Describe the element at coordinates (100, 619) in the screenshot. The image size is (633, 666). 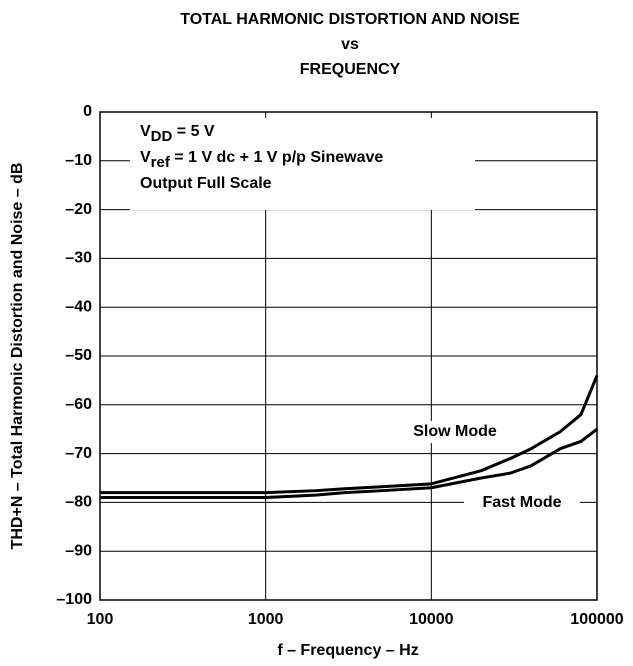
I see `x-tick-label: 100` at that location.